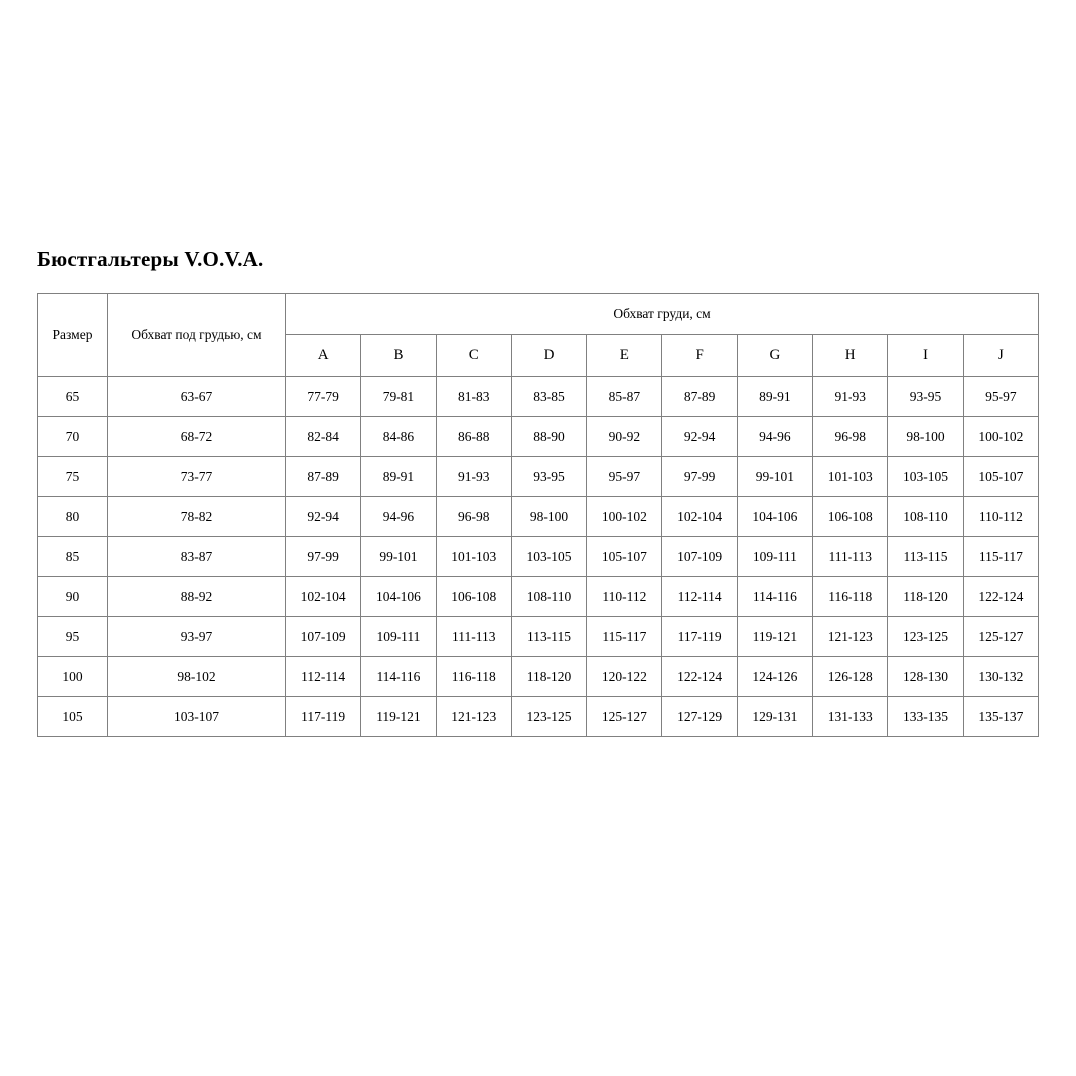  I want to click on cell-cup-h: 91-93, so click(850, 396).